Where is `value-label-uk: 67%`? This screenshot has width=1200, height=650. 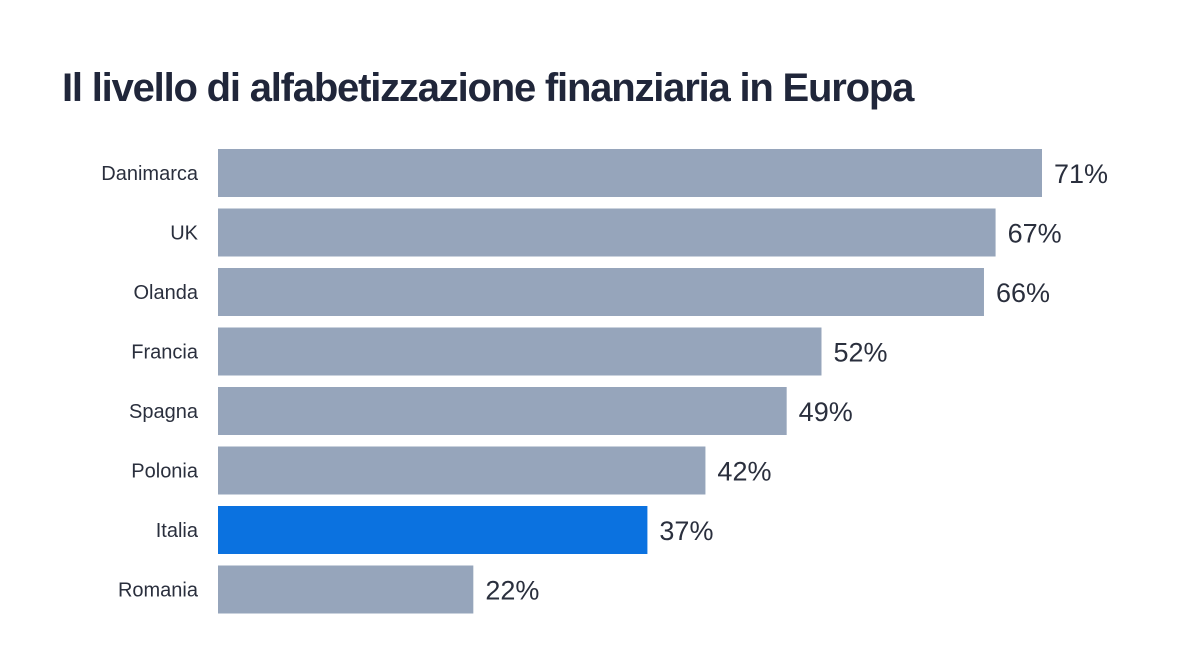 value-label-uk: 67% is located at coordinates (1035, 234).